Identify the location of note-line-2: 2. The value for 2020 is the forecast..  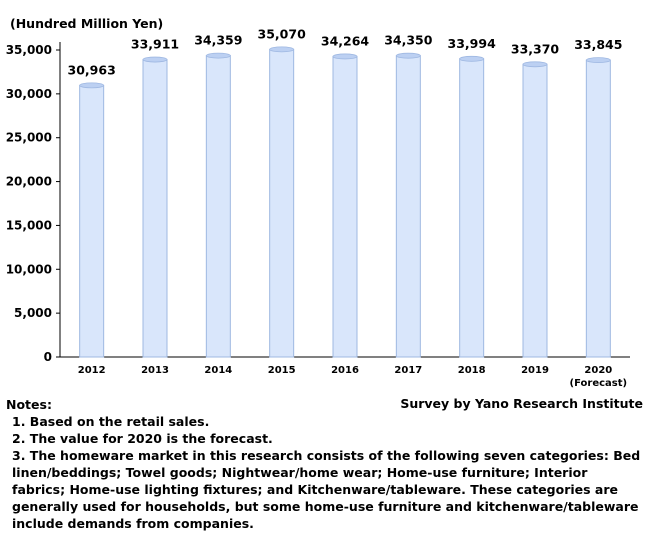
(142, 438).